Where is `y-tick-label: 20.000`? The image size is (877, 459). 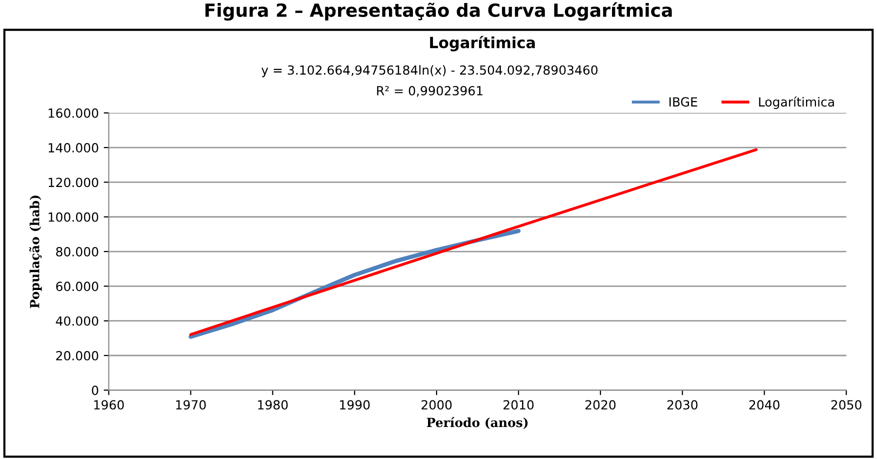
y-tick-label: 20.000 is located at coordinates (77, 355).